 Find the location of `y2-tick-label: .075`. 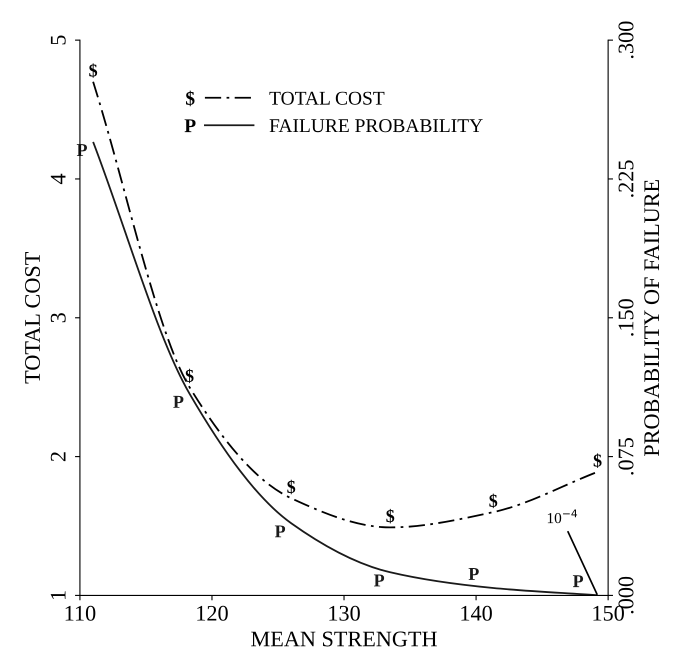

y2-tick-label: .075 is located at coordinates (626, 456).